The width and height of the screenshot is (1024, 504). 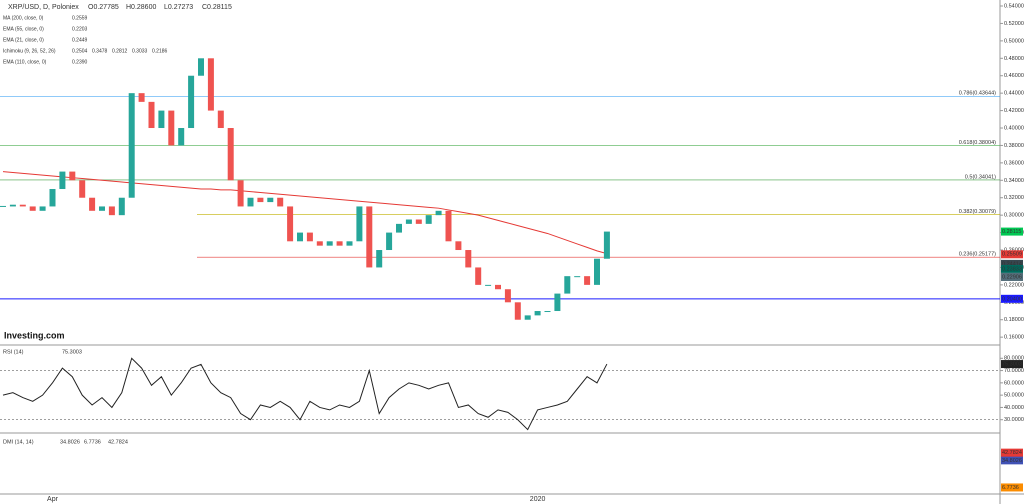 What do you see at coordinates (70, 442) in the screenshot?
I see `pane-value: 34.8026` at bounding box center [70, 442].